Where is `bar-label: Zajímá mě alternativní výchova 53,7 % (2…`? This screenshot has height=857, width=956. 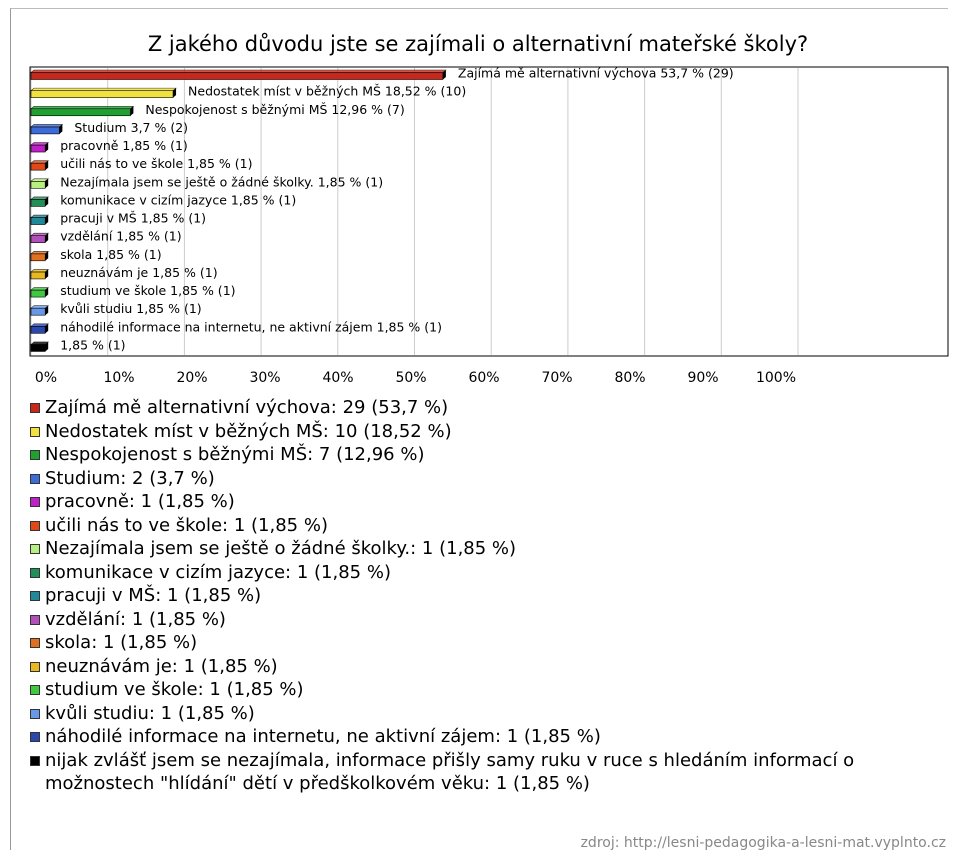
bar-label: Zajímá mě alternativní výchova 53,7 % (2… is located at coordinates (596, 73).